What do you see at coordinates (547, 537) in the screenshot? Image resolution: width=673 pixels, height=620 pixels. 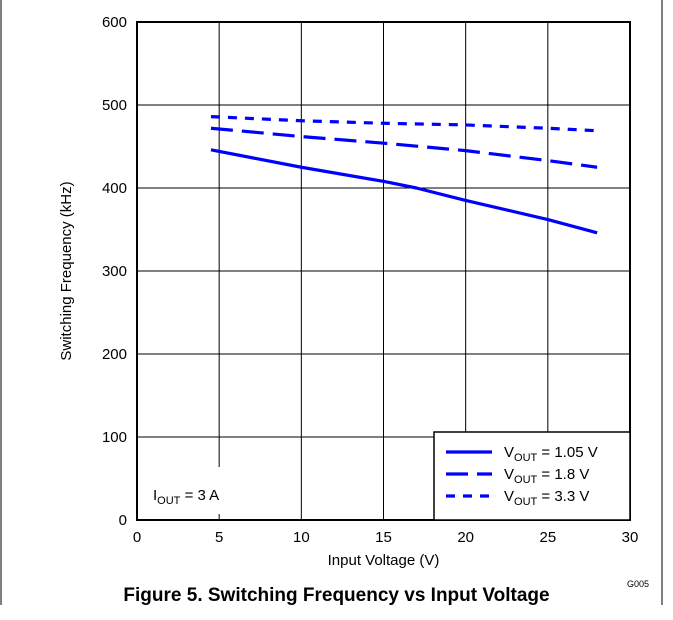 I see `x-tick-label: 25` at bounding box center [547, 537].